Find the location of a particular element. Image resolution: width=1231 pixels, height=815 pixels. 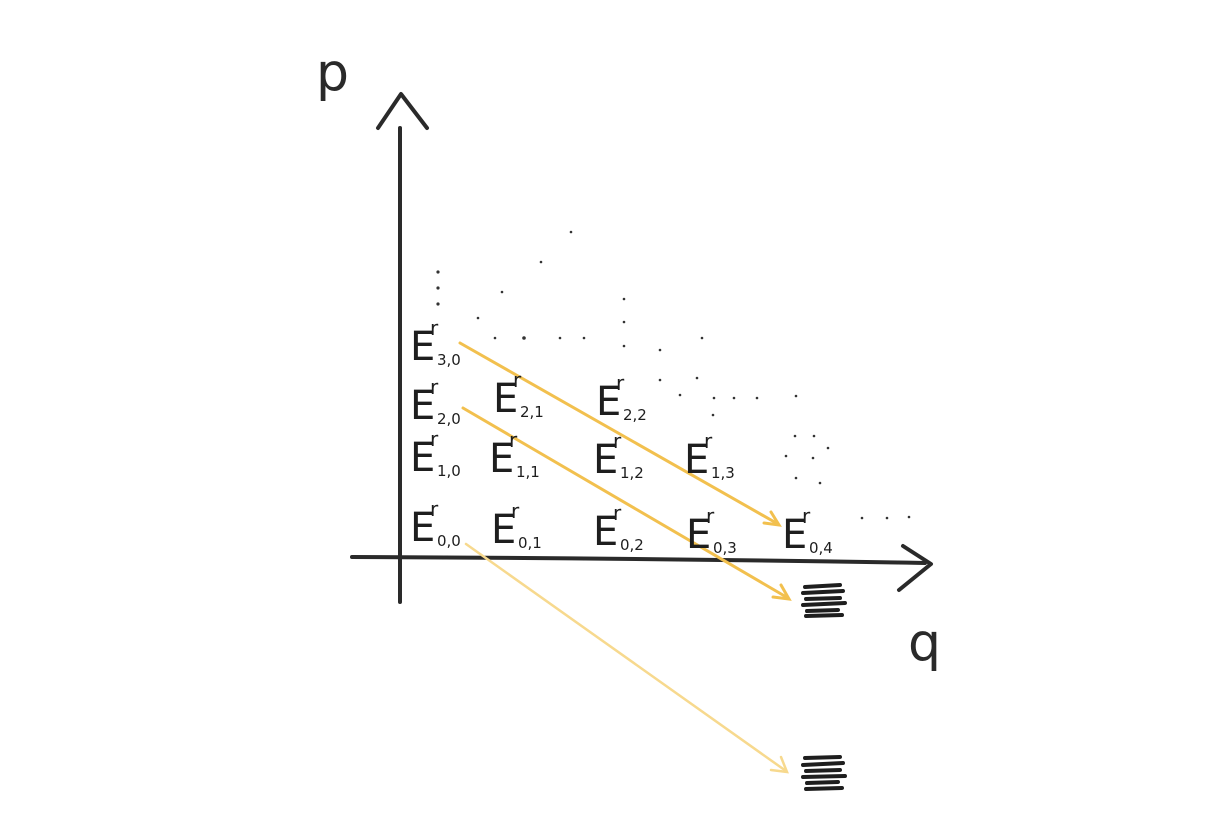

term-e-0-3: Er 0,3 is located at coordinates (711, 531).